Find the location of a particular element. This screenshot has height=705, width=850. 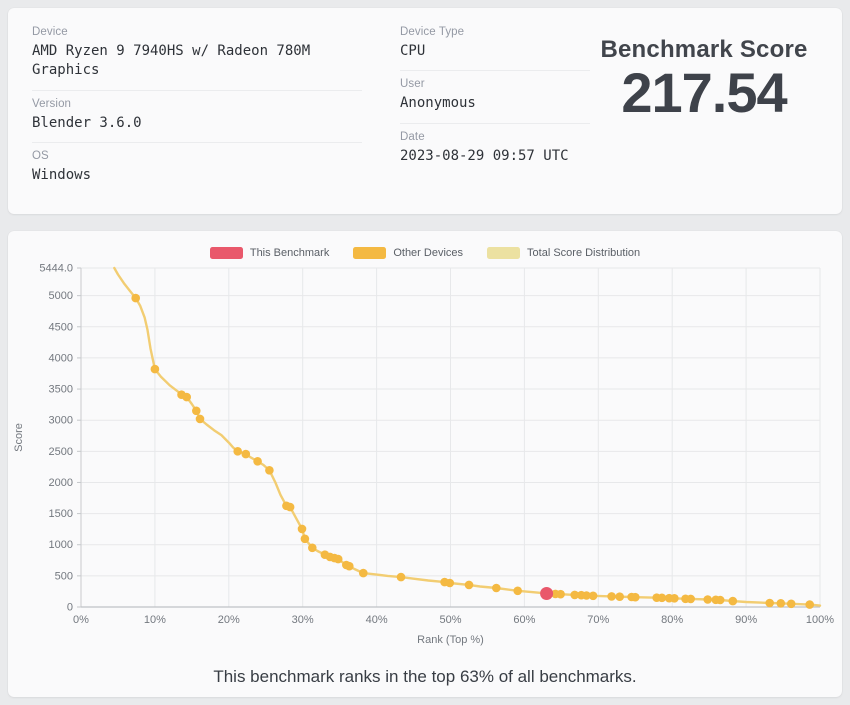

svg-text: 0 is located at coordinates (70, 608).